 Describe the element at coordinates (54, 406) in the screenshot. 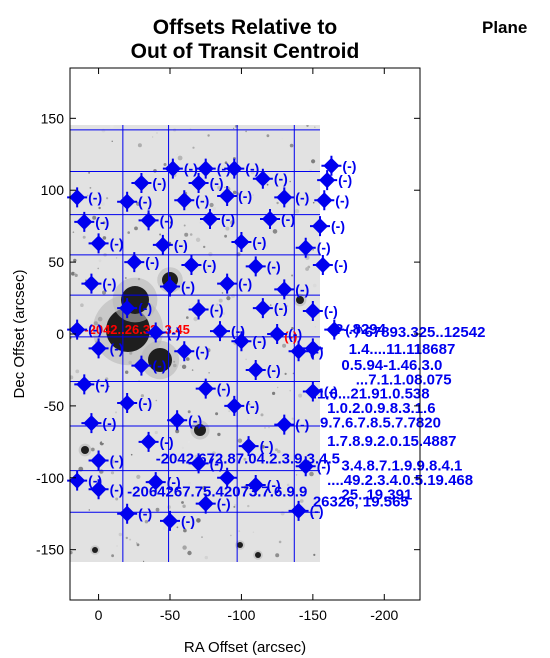

I see `y-tick-label: -50` at that location.